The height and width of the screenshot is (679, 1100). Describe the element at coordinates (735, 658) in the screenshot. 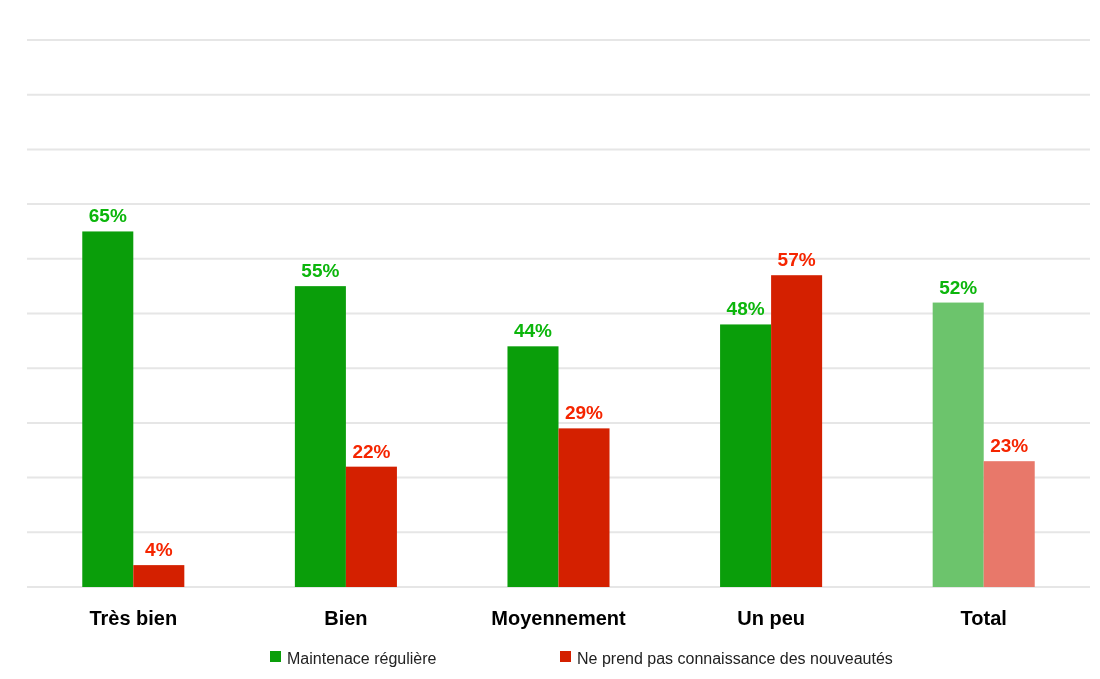

I see `legend-label: Ne prend pas connaissance des nouveautés` at that location.